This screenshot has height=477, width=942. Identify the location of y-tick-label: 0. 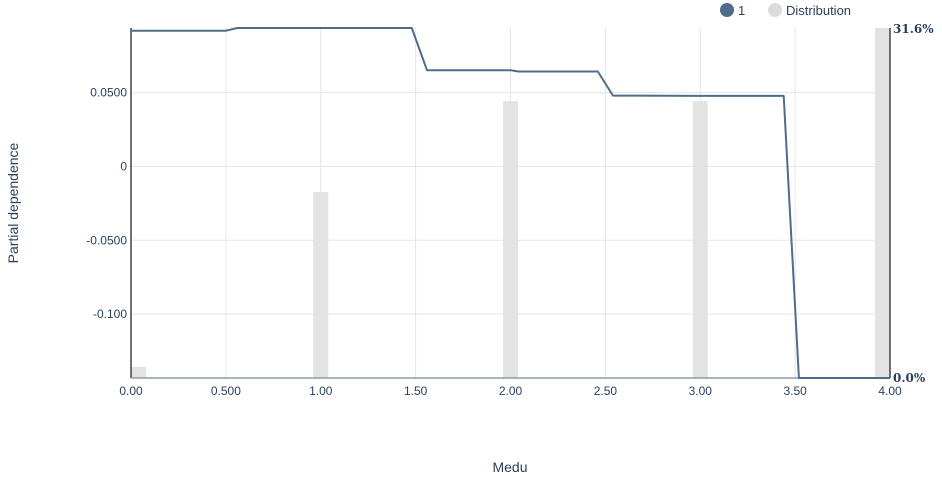
(123, 166).